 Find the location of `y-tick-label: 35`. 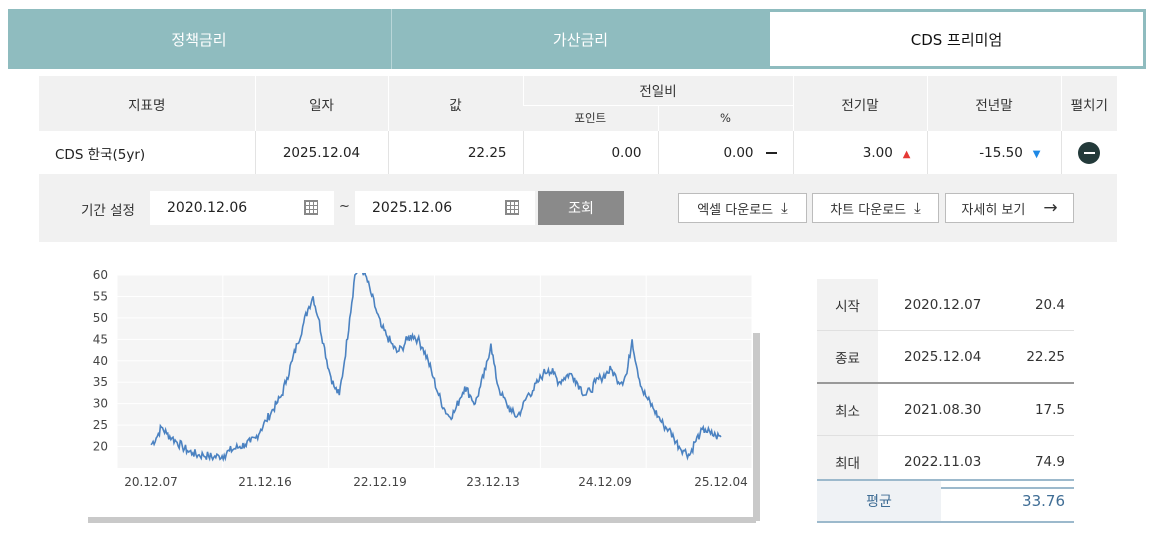

y-tick-label: 35 is located at coordinates (100, 382).